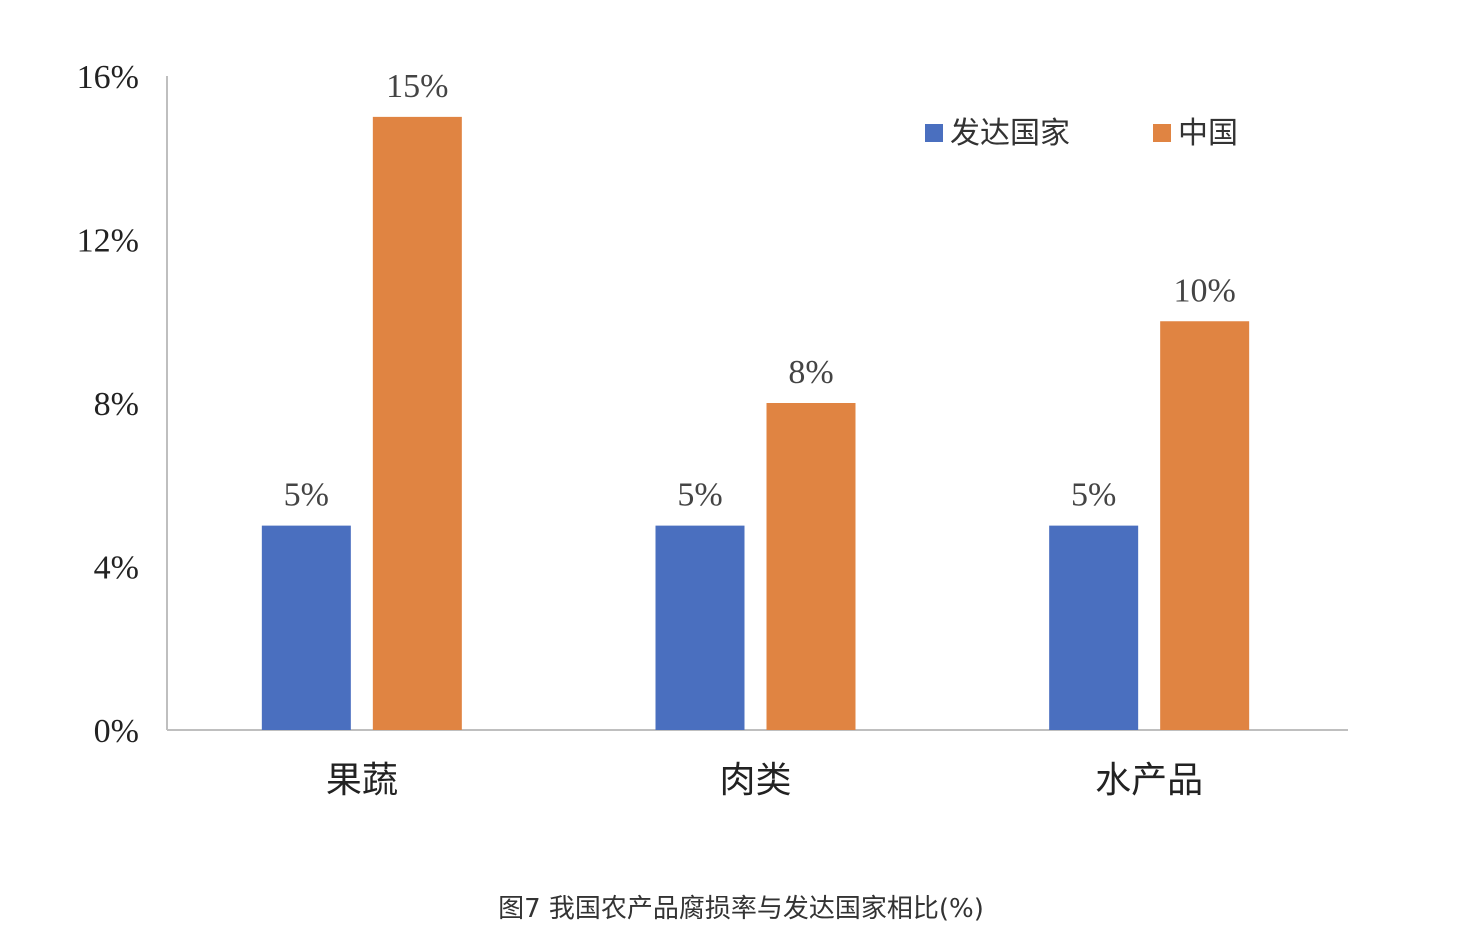 The image size is (1482, 949). I want to click on x-category-label: 水产品, so click(1149, 780).